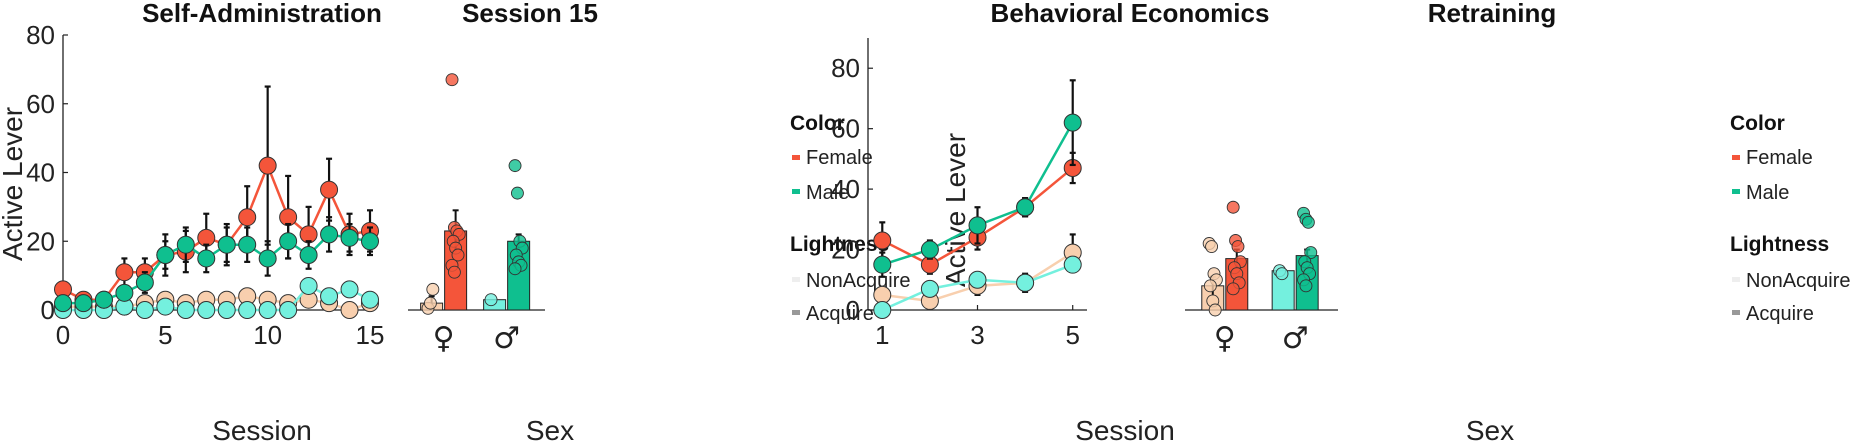 The width and height of the screenshot is (1851, 444). Describe the element at coordinates (839, 244) in the screenshot. I see `legend-lightness-header: Lightness` at that location.